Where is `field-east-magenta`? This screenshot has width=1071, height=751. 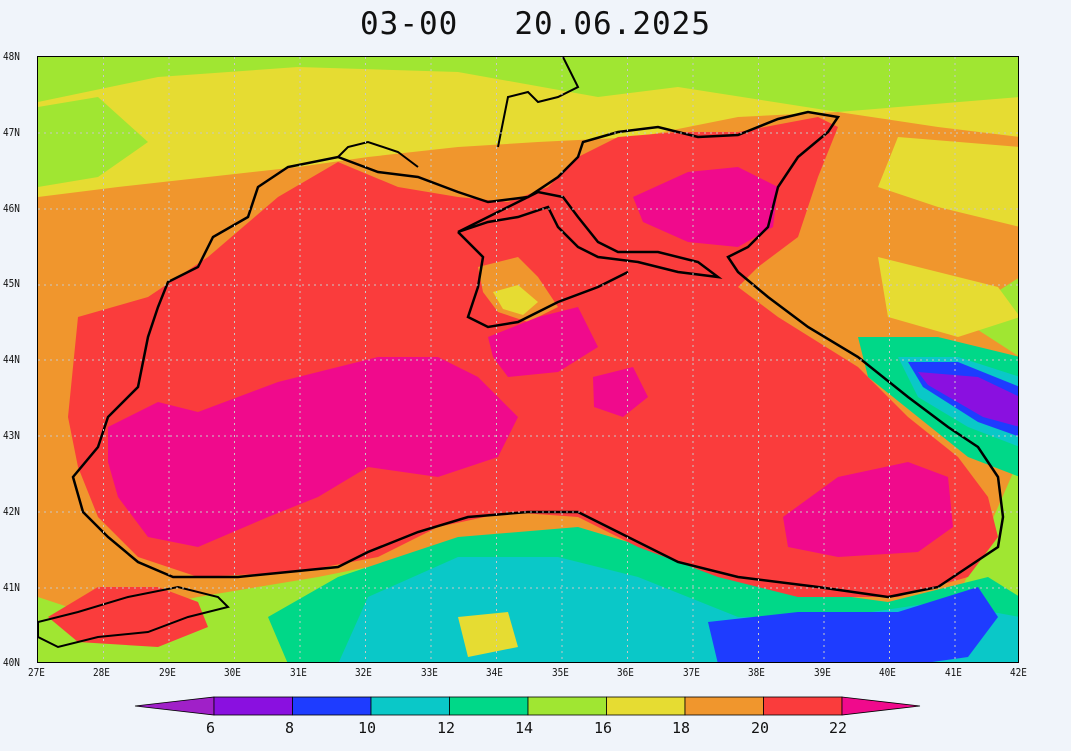
field-east-magenta is located at coordinates (868, 509).